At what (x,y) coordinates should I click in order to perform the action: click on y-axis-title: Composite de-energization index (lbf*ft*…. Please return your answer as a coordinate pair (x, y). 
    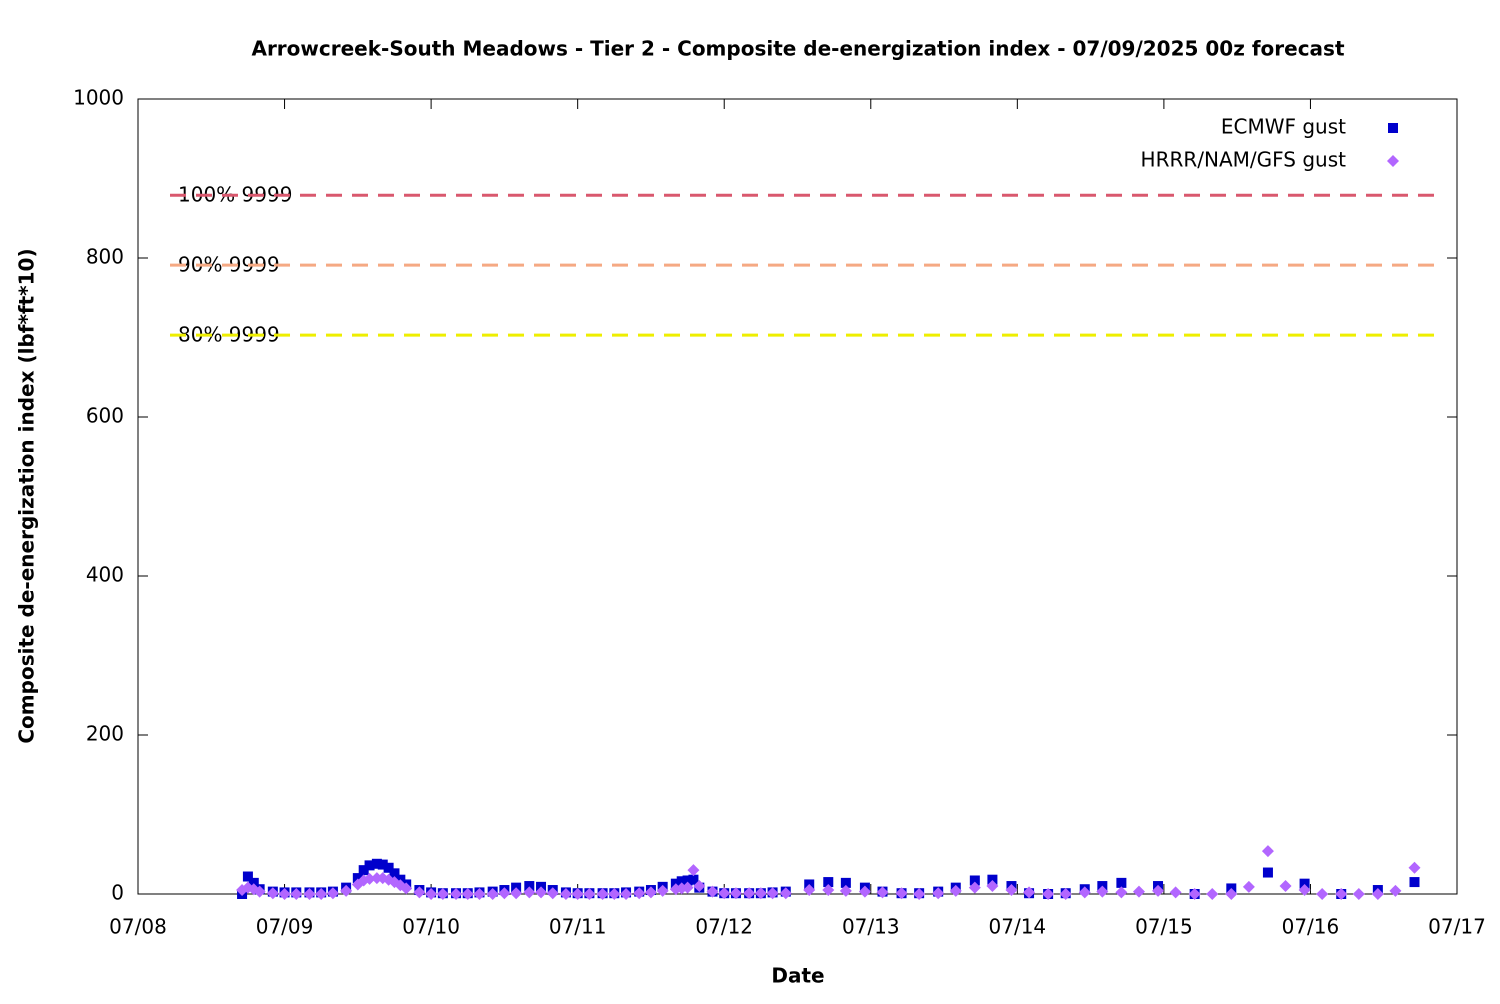
    Looking at the image, I should click on (27, 495).